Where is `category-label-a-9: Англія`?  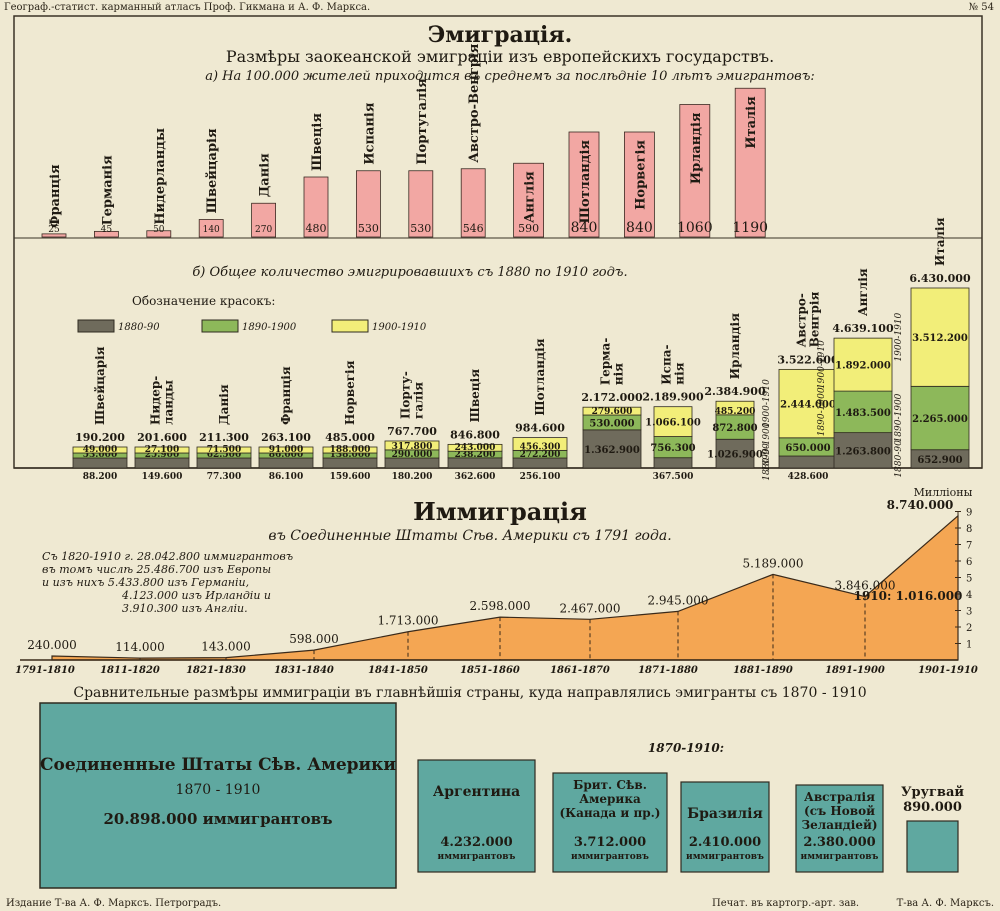
category-label-a-9: Англія is located at coordinates (530, 197).